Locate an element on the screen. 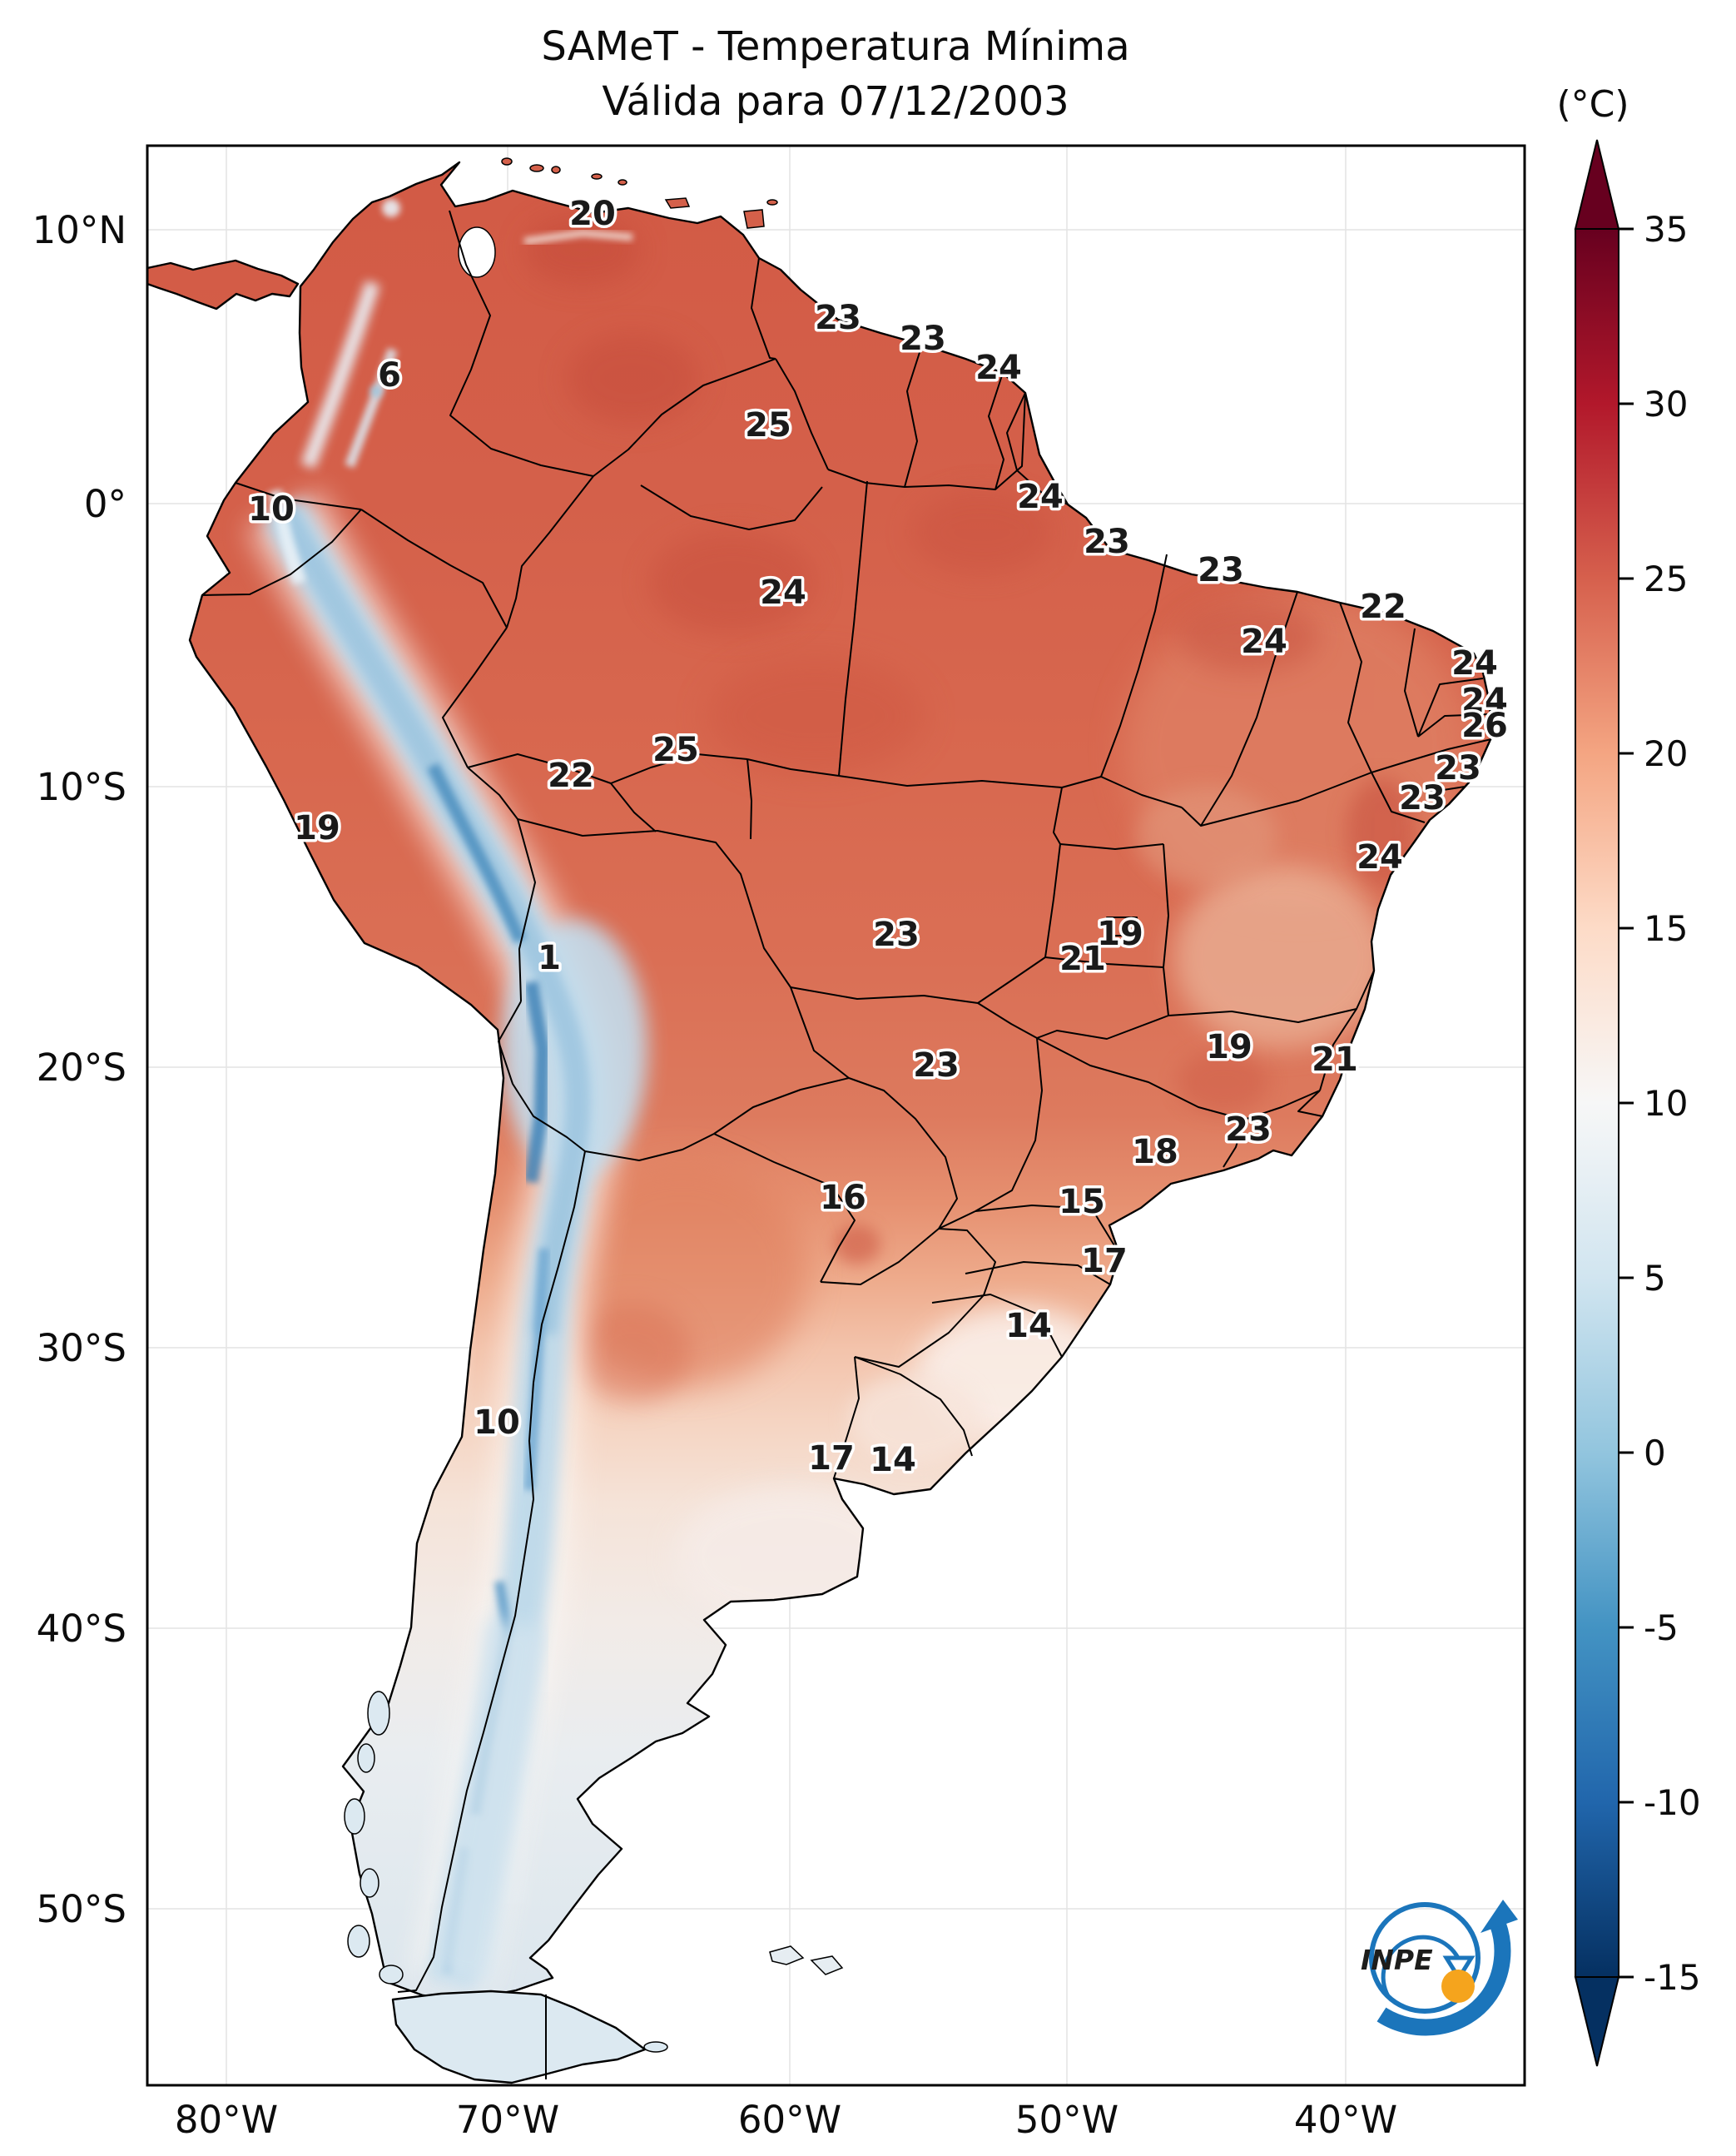  inpe-logo-arrowhead is located at coordinates (1499, 1917).